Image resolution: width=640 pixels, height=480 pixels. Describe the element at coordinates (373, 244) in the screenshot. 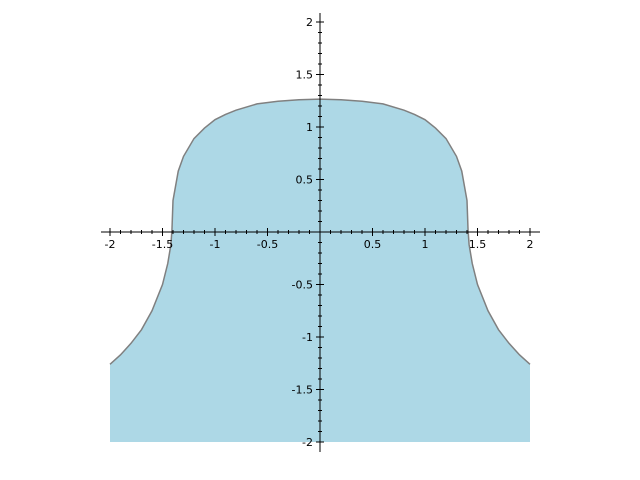

I see `x-tick-label: 0.5` at that location.